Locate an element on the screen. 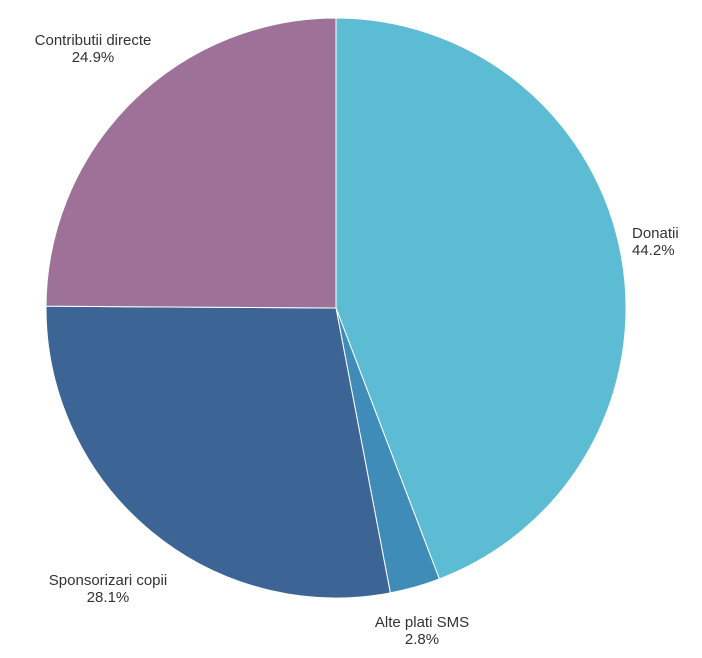  slice-name: Alte plati SMS is located at coordinates (422, 622).